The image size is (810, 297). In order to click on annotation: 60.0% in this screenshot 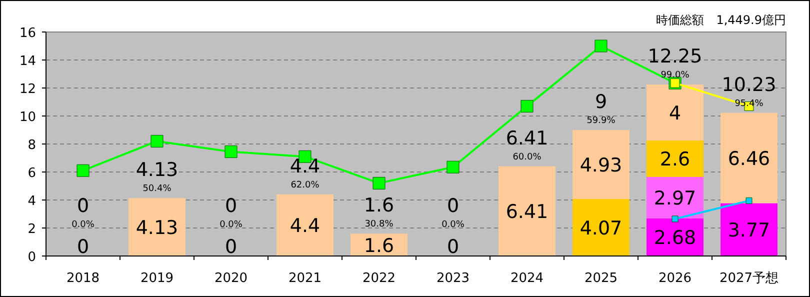, I will do `click(527, 157)`.